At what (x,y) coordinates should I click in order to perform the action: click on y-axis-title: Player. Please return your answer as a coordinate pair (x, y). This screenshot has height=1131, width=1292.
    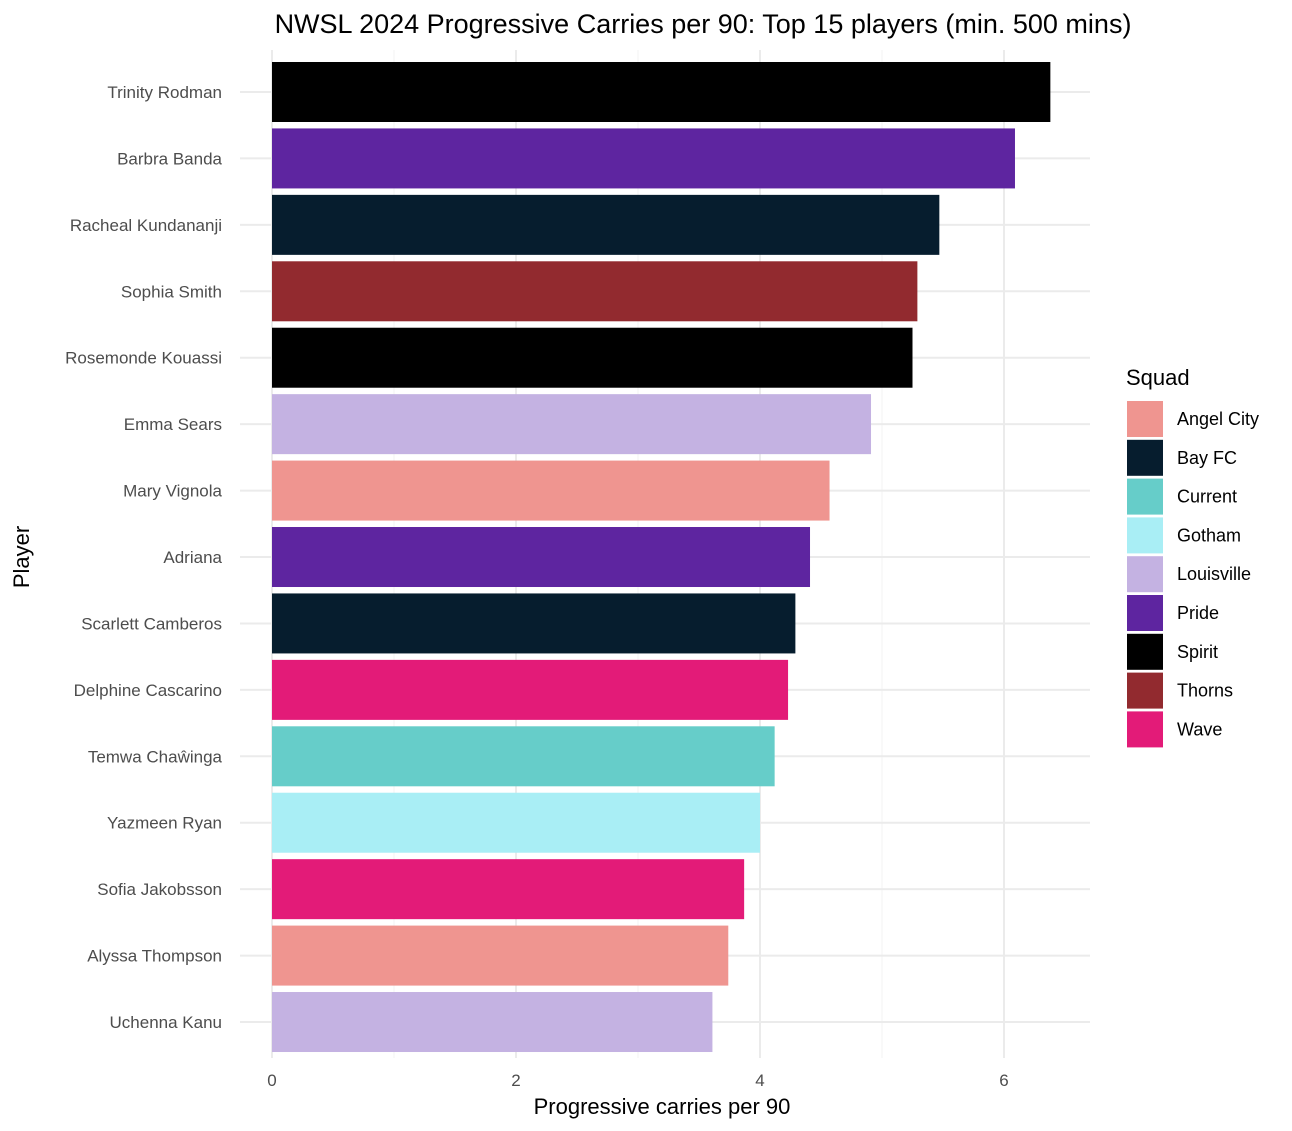
    Looking at the image, I should click on (21, 557).